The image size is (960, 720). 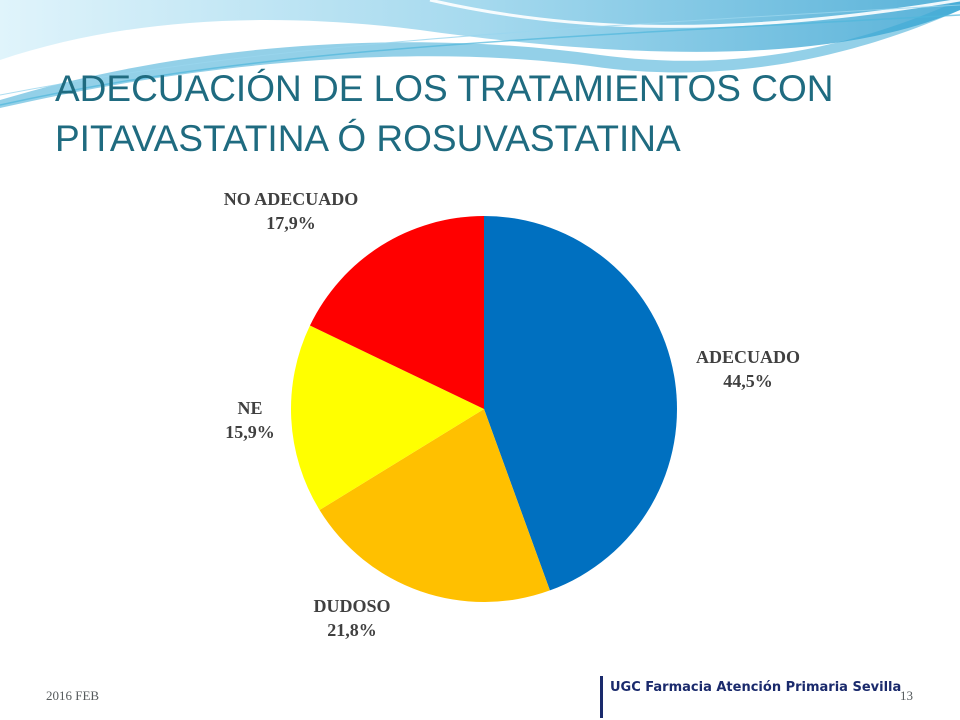 I want to click on pie-slice-no-adecuado, so click(x=396, y=312).